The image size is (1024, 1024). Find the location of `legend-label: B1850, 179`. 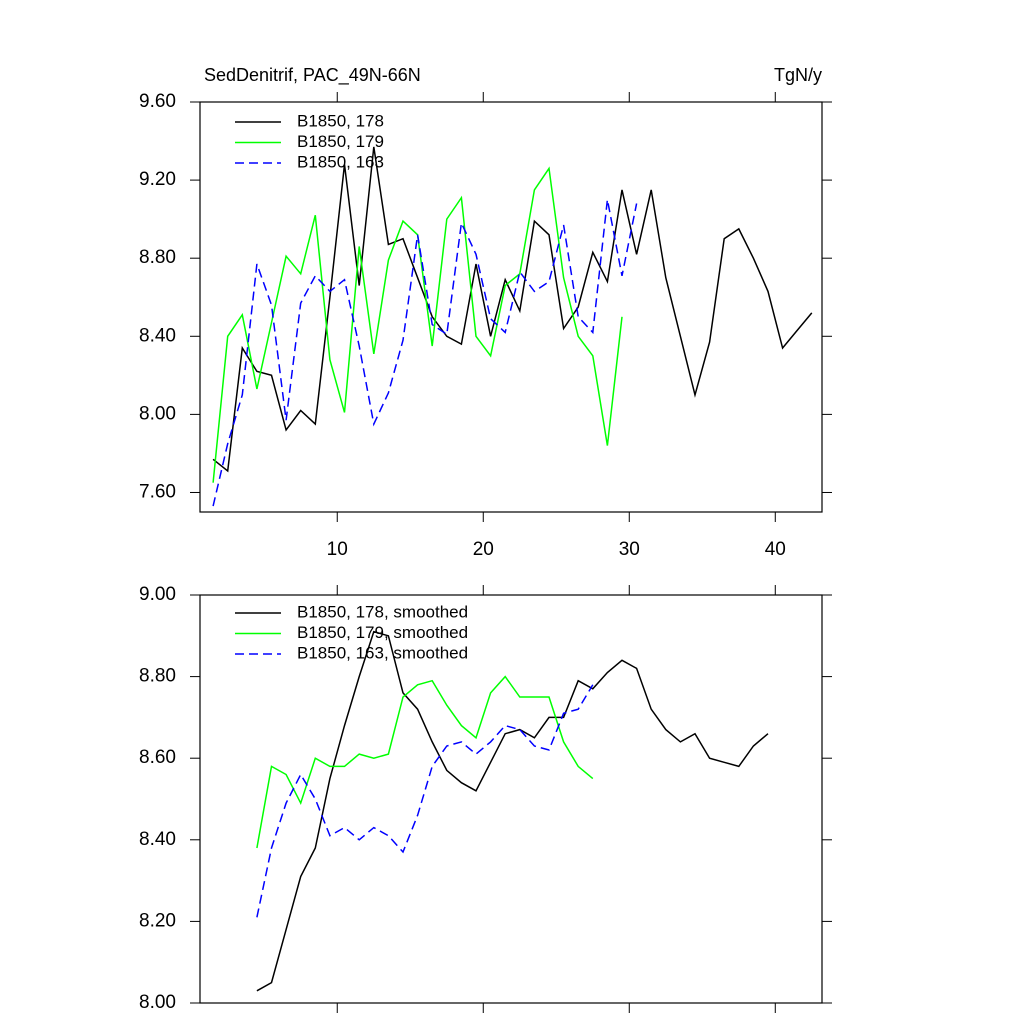

legend-label: B1850, 179 is located at coordinates (340, 141).